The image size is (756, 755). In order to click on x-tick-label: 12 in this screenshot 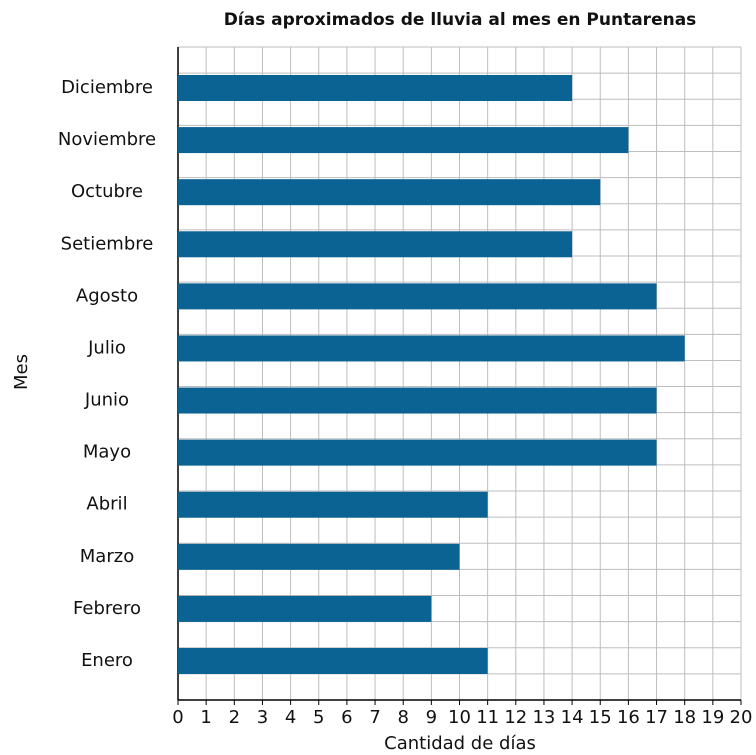, I will do `click(515, 717)`.